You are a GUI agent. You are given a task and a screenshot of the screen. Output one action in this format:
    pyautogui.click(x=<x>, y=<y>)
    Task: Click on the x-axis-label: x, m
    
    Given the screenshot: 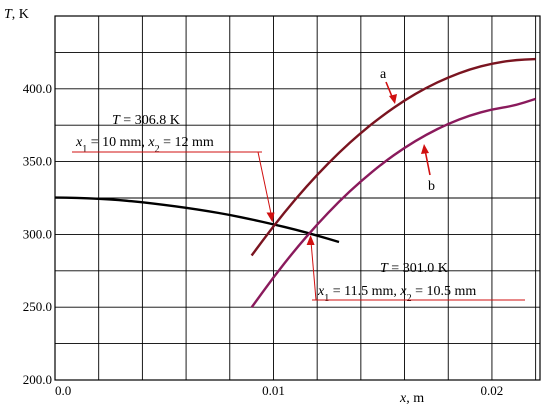 What is the action you would take?
    pyautogui.click(x=411, y=398)
    